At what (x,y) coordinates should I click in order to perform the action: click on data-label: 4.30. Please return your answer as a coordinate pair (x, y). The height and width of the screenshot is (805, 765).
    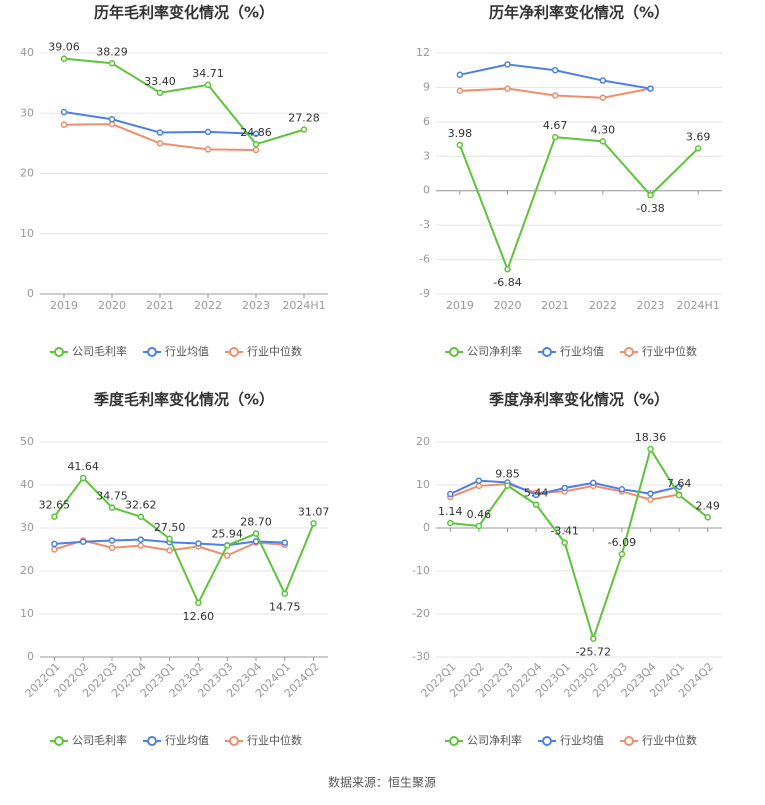
    Looking at the image, I should click on (603, 129).